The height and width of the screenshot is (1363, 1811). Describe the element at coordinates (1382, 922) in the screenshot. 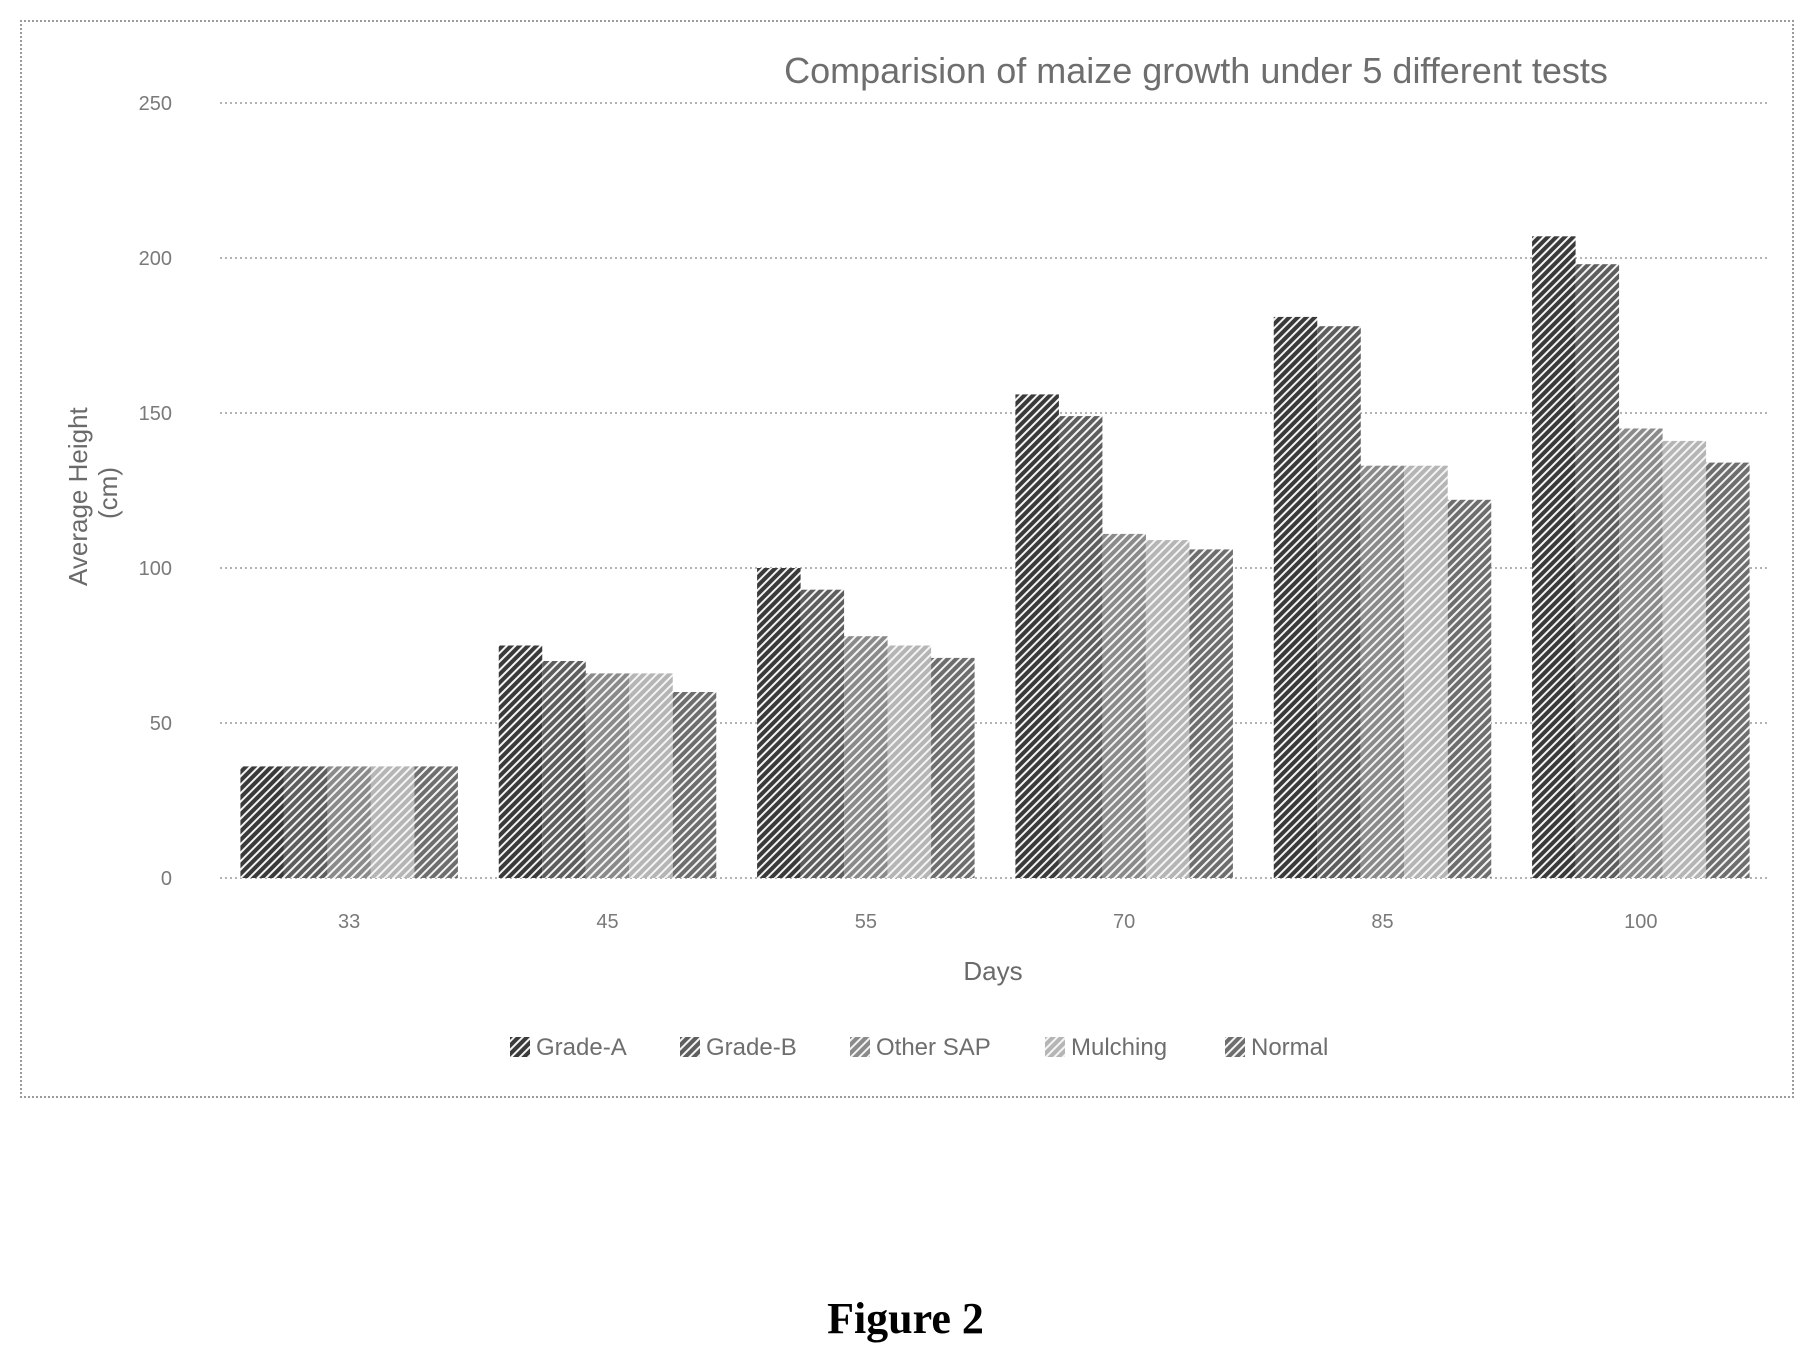

I see `x-tick-label: 85` at that location.